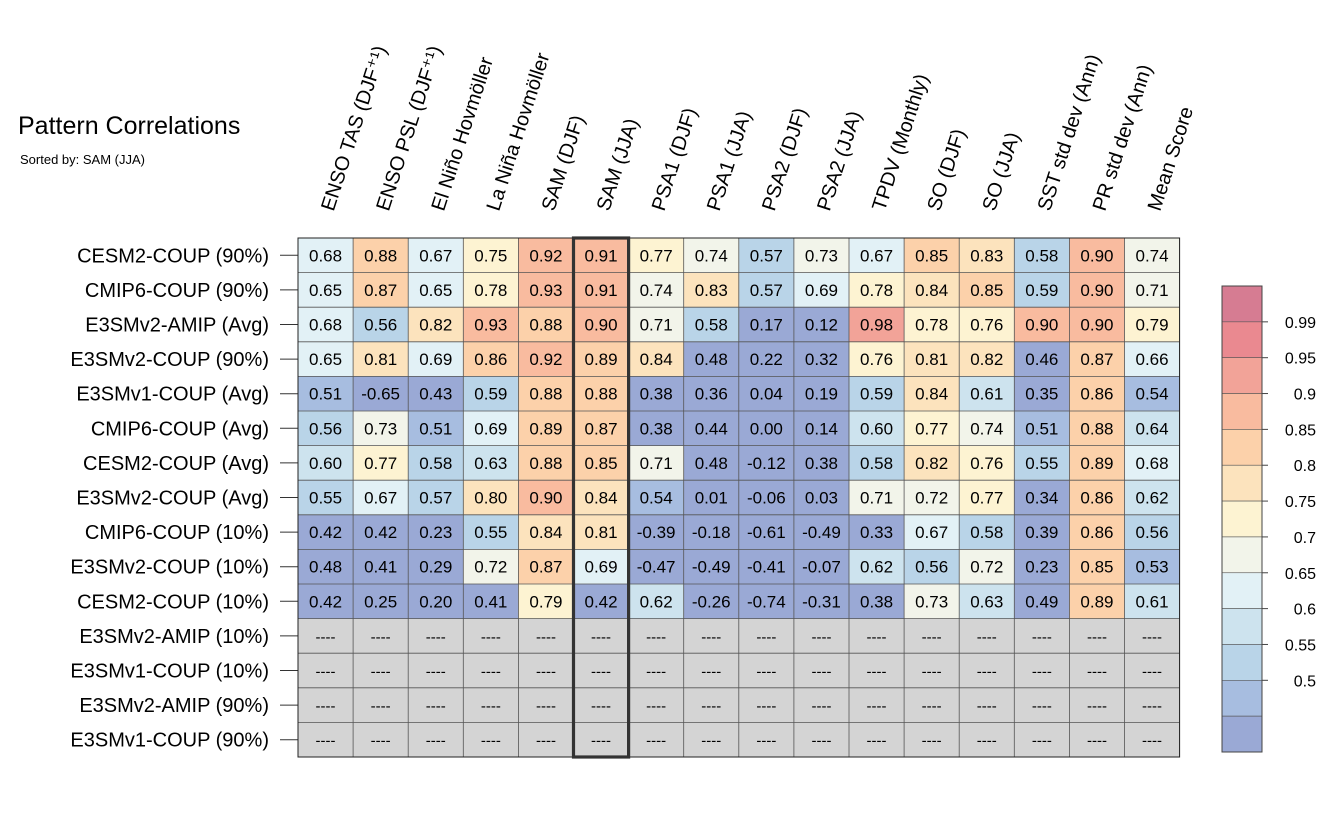  Describe the element at coordinates (821, 359) in the screenshot. I see `cell-value-label: 0.32` at that location.